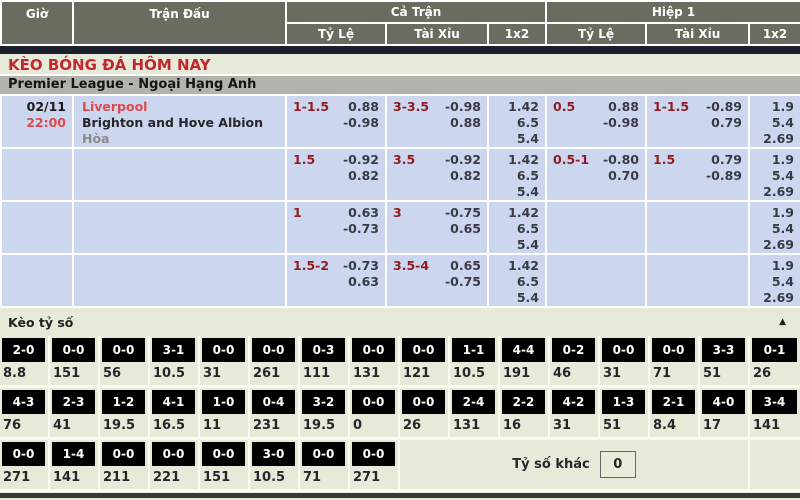  What do you see at coordinates (723, 175) in the screenshot?
I see `h1-overunder-odds-bottom: -0.89` at bounding box center [723, 175].